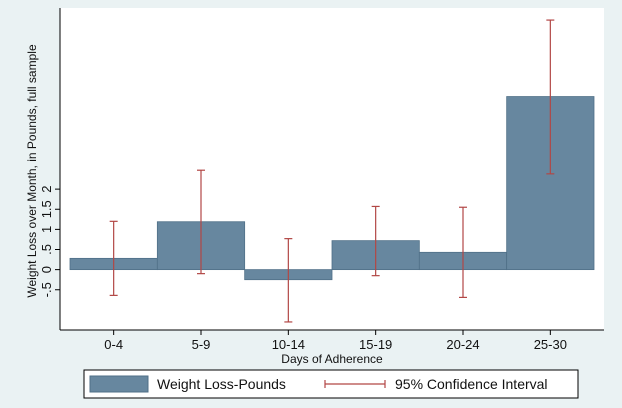  Describe the element at coordinates (550, 344) in the screenshot. I see `x-tick-label: 25-30` at that location.